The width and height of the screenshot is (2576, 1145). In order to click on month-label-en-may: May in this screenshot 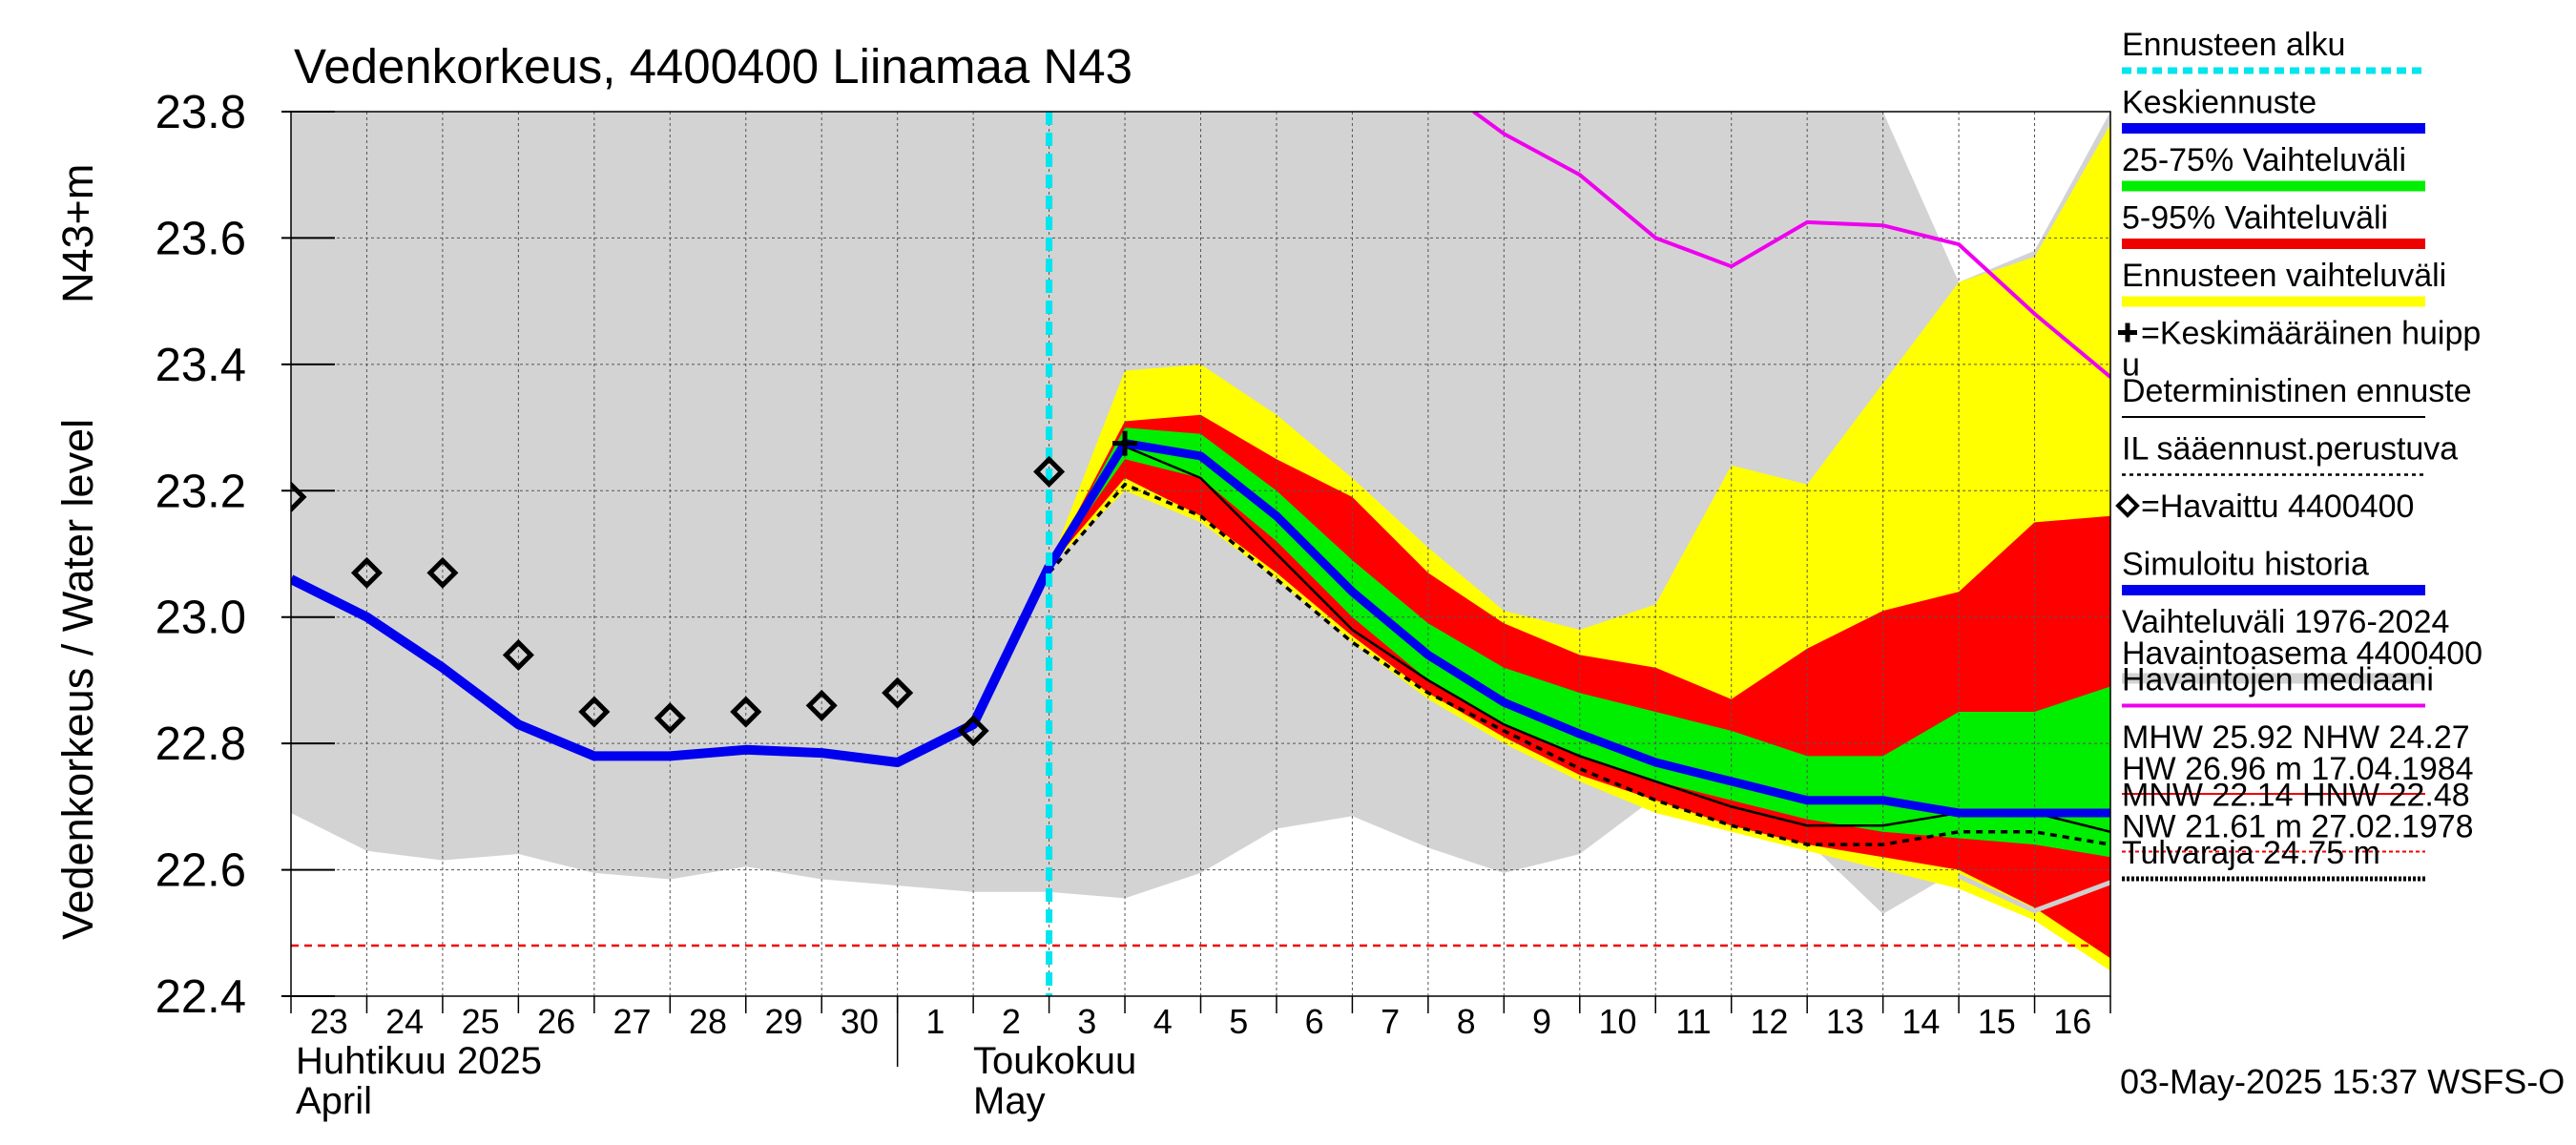, I will do `click(1009, 1101)`.